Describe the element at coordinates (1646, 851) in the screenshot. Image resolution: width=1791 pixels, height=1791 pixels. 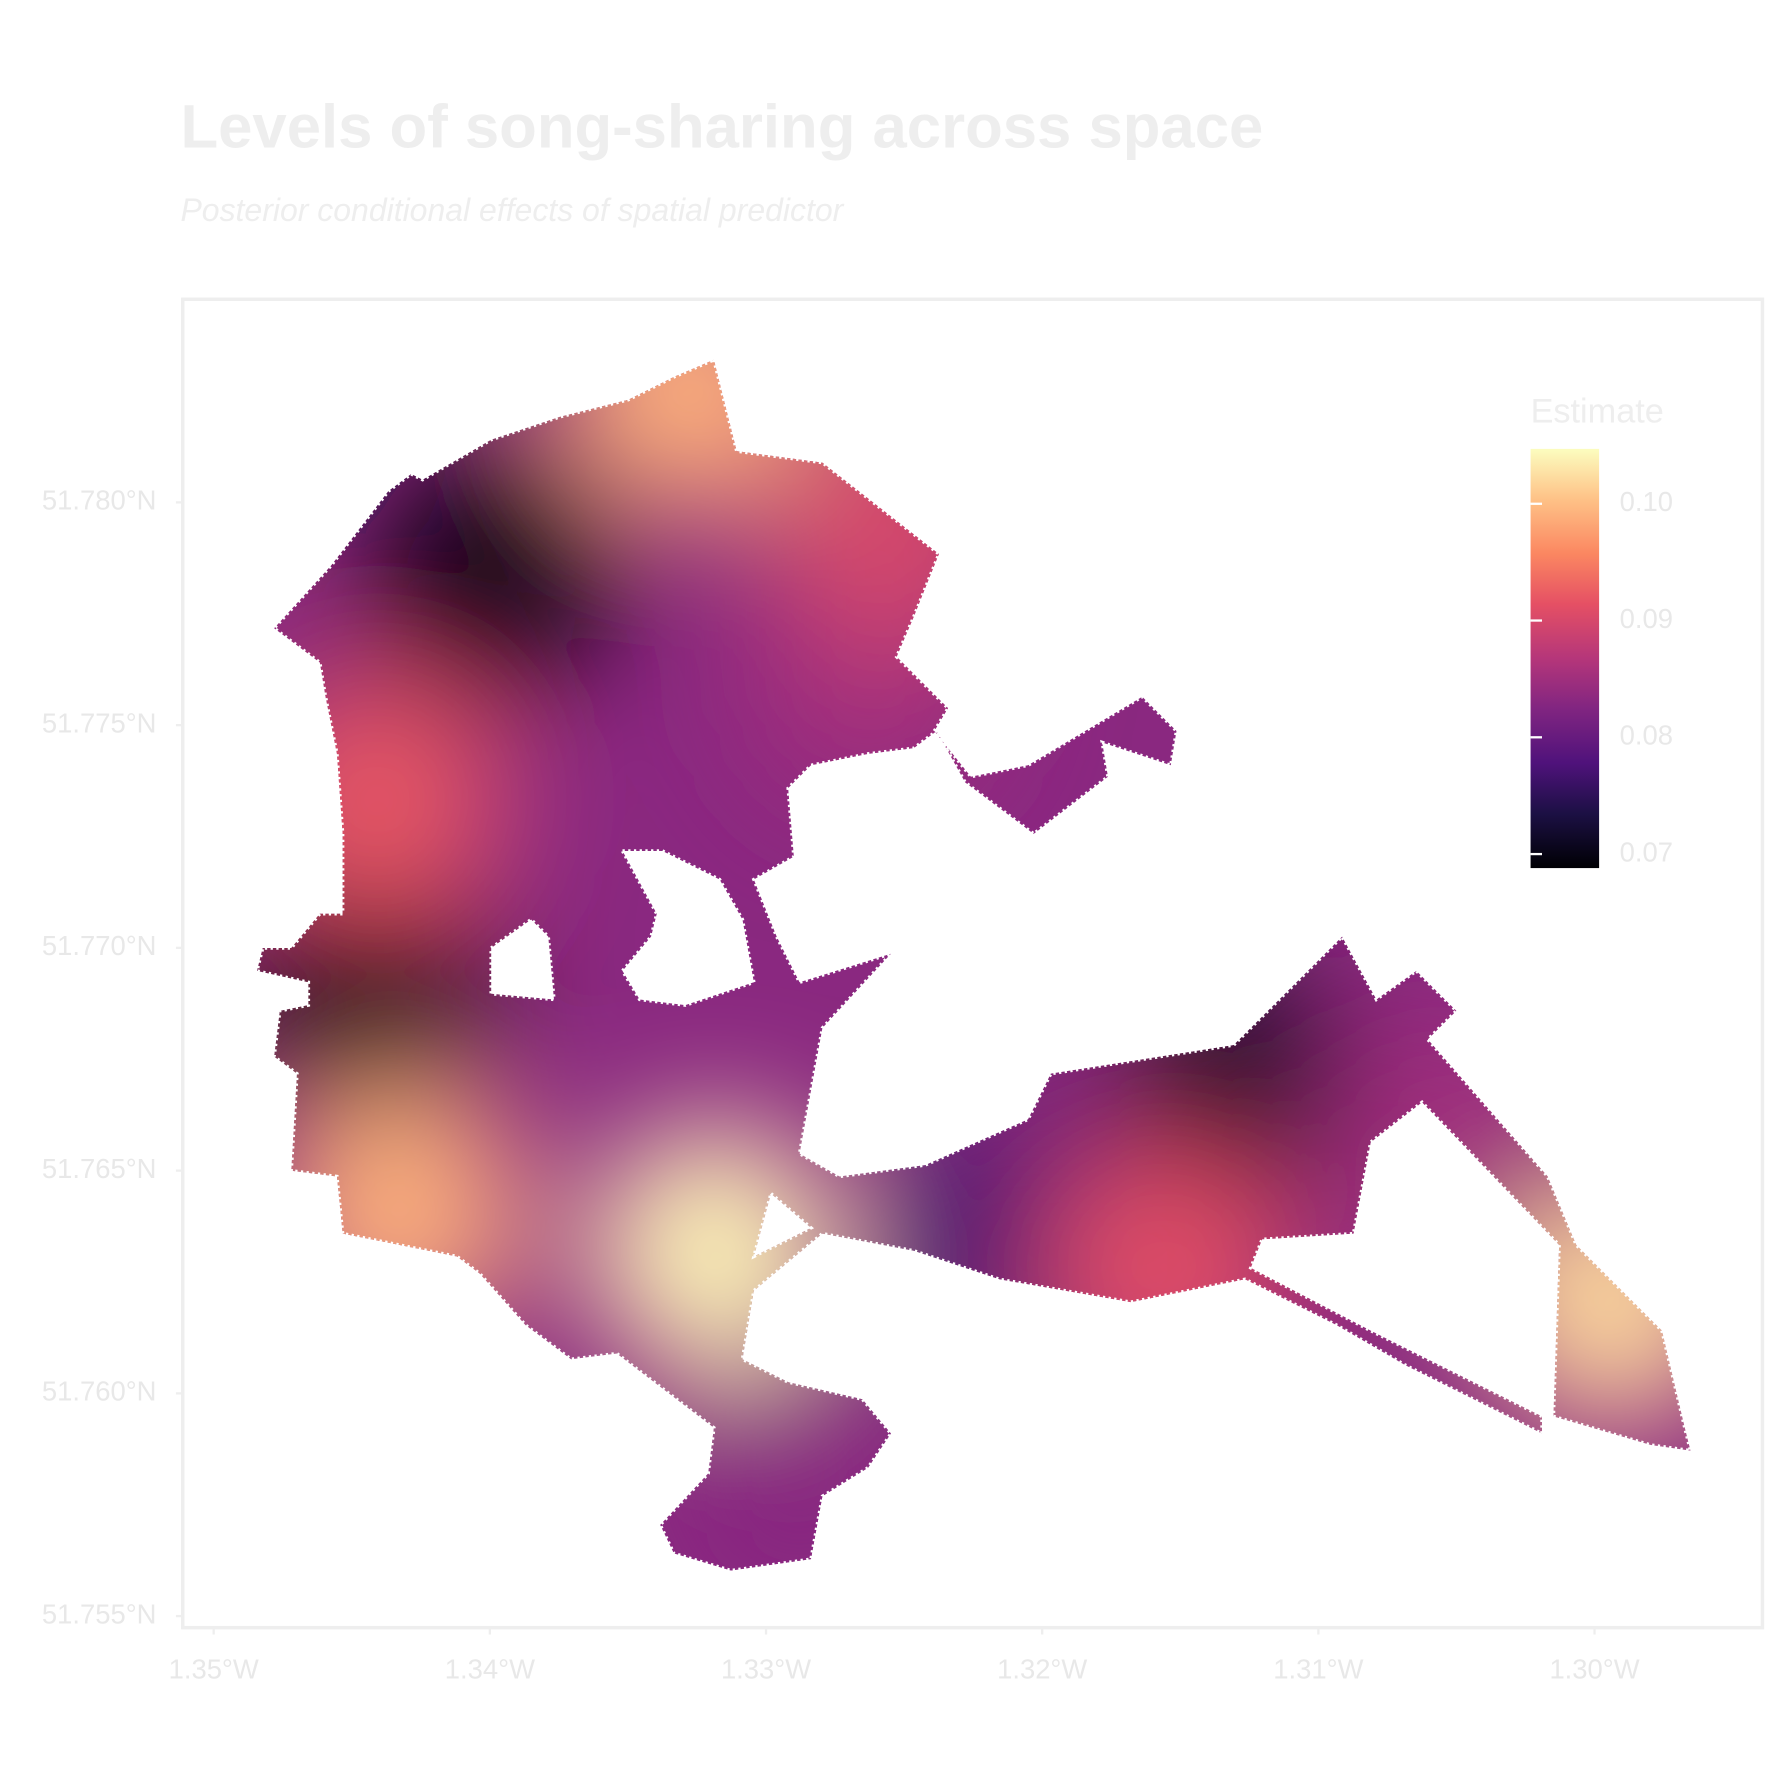
I see `colorbar-tick-label: 0.07` at that location.